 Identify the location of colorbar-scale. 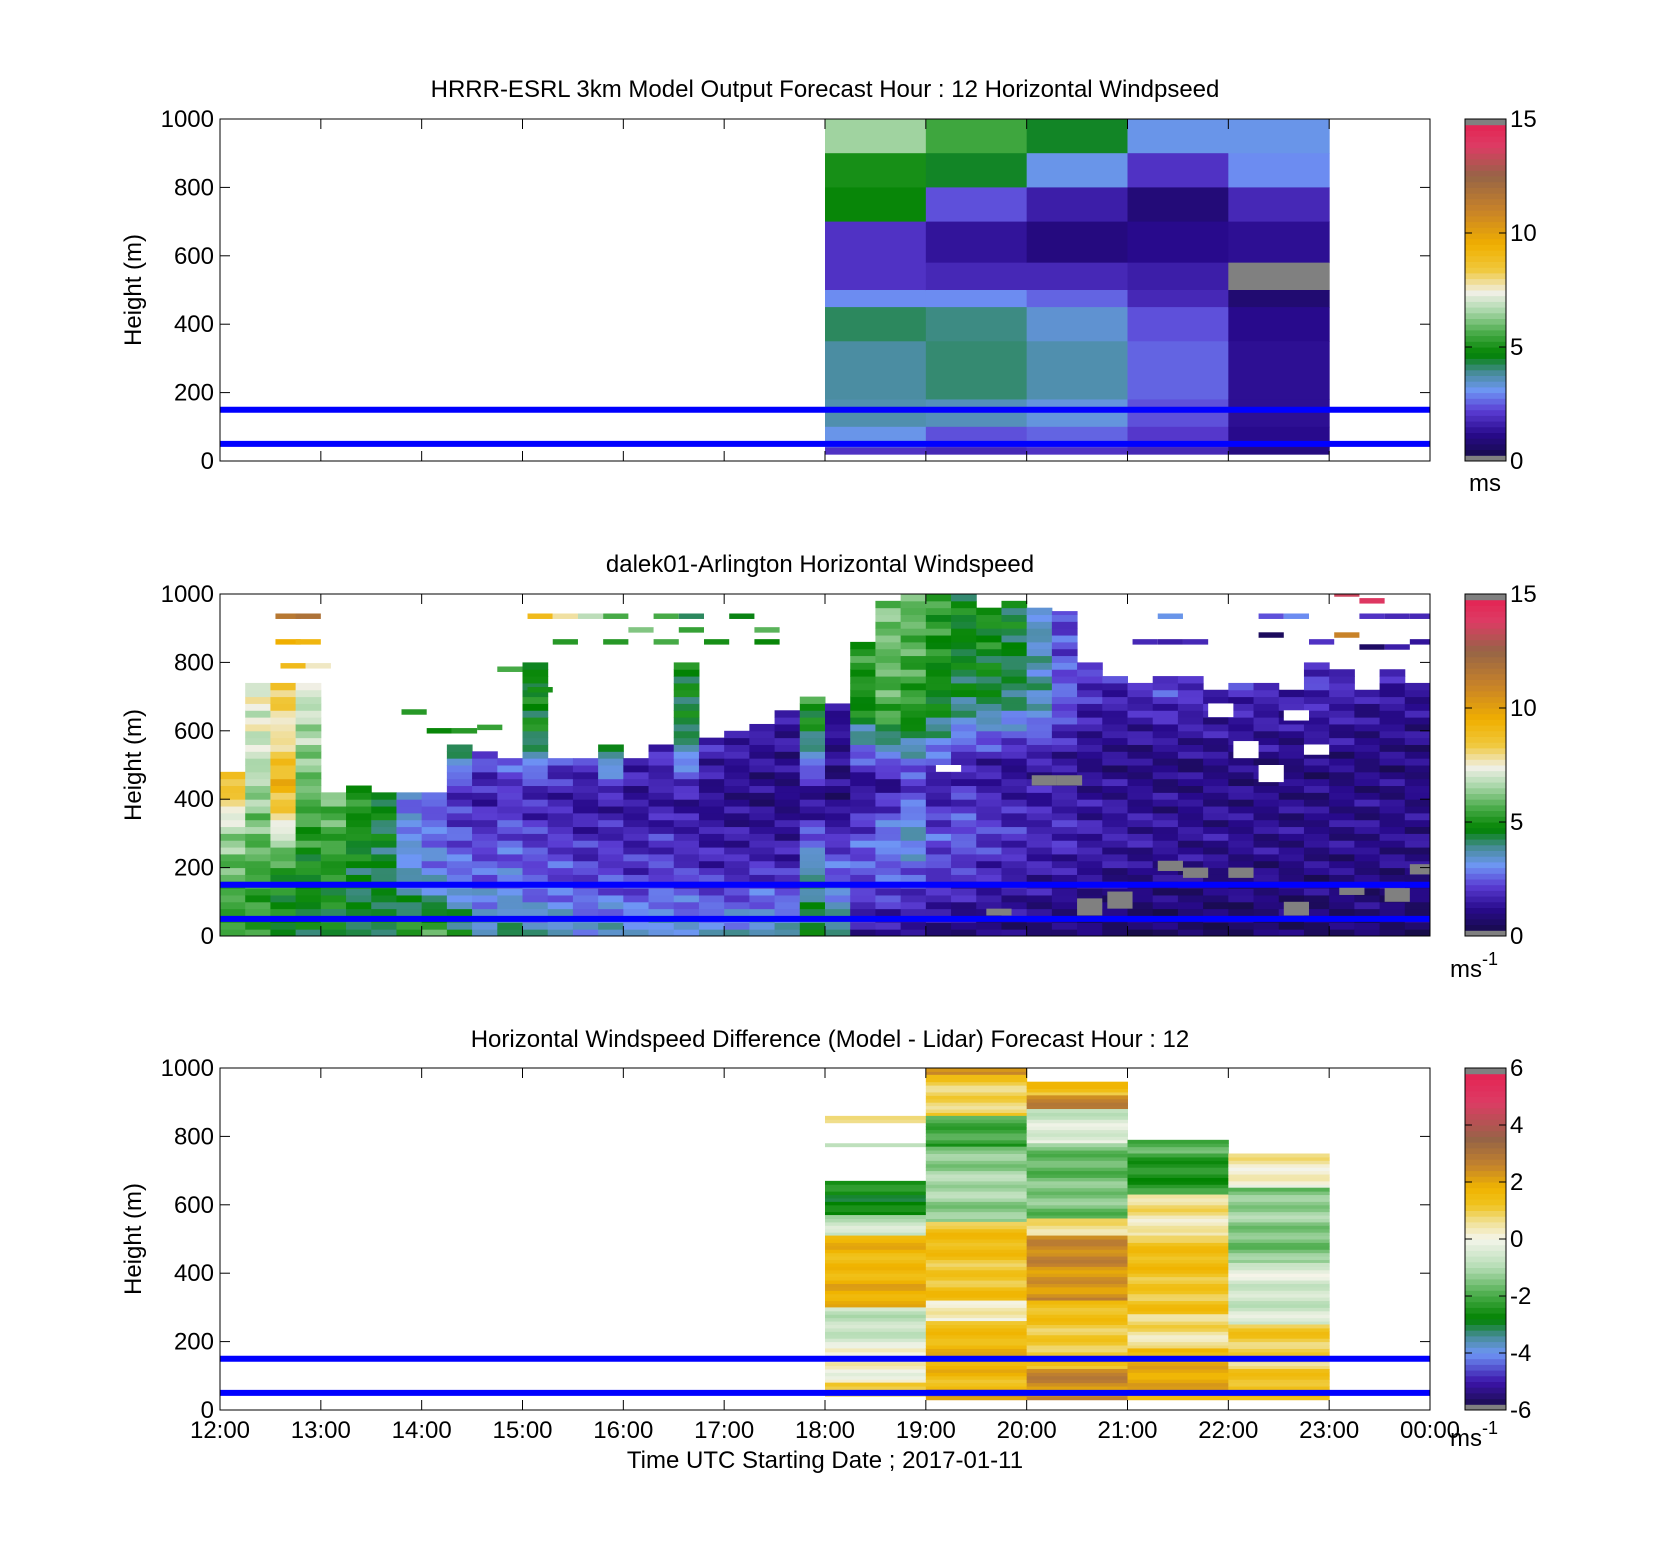
(1485, 765).